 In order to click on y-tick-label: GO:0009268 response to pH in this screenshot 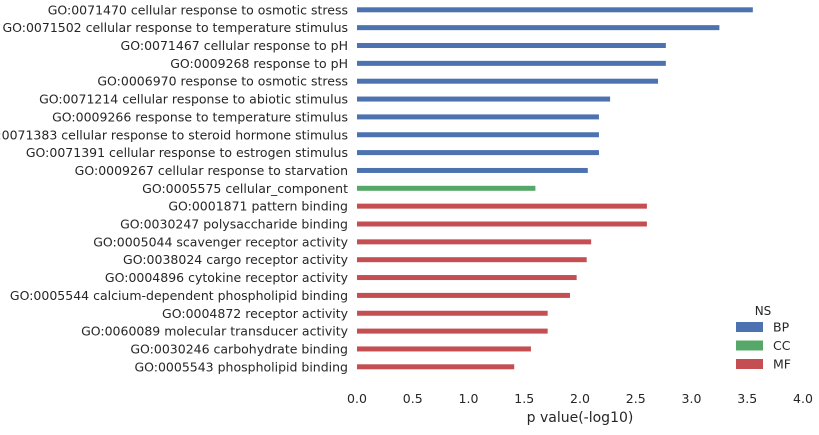, I will do `click(259, 63)`.